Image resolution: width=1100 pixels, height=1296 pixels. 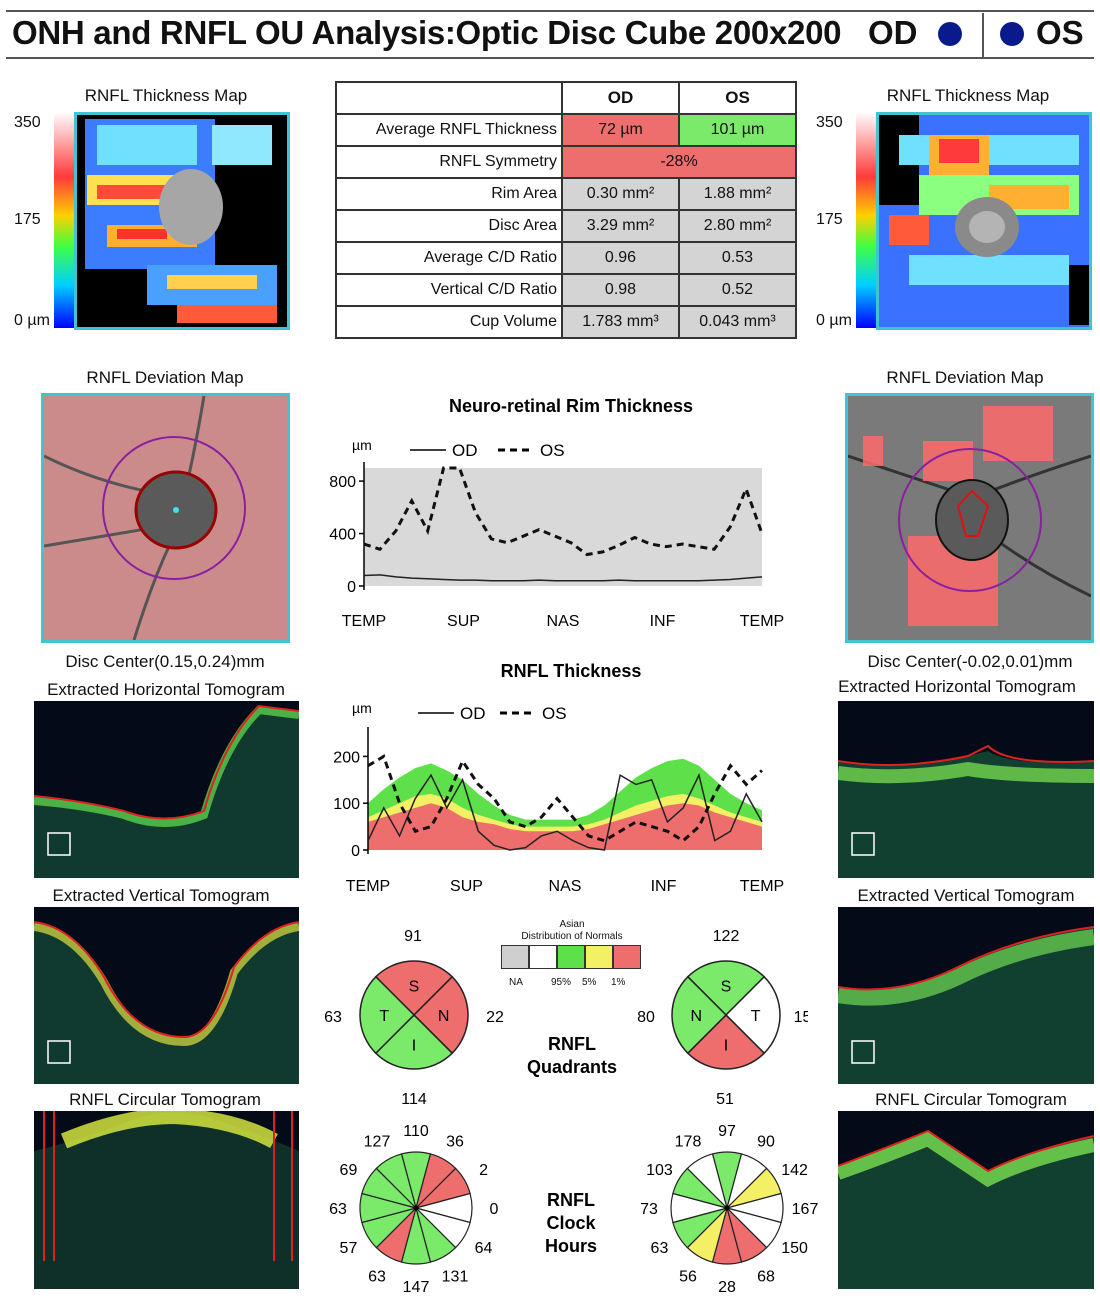 What do you see at coordinates (966, 995) in the screenshot?
I see `os-vertical-tomogram` at bounding box center [966, 995].